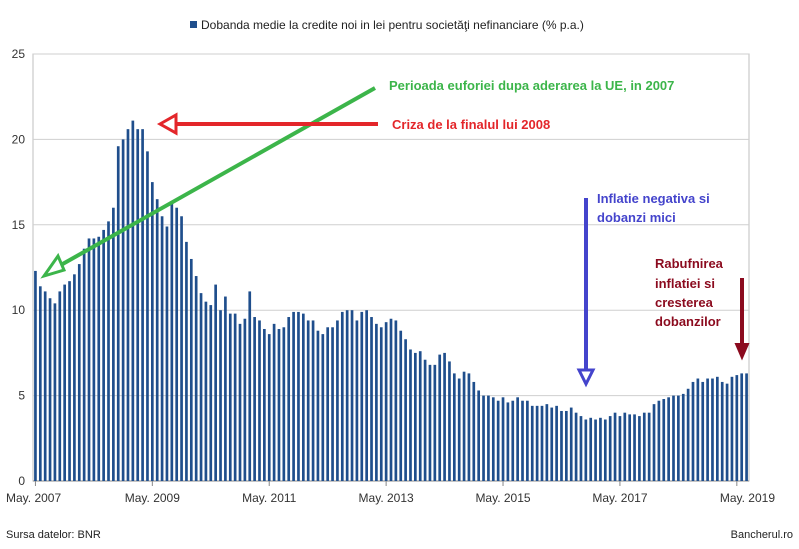  What do you see at coordinates (19, 225) in the screenshot?
I see `y-tick-label: 15` at bounding box center [19, 225].